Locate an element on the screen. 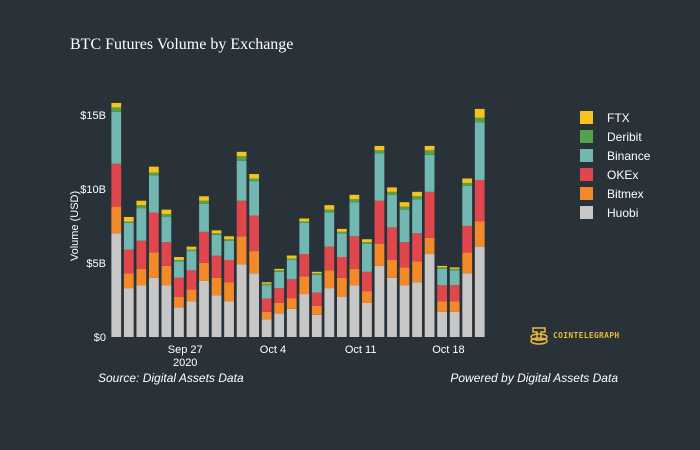 Image resolution: width=700 pixels, height=450 pixels. legend-item-okex: OKEx is located at coordinates (615, 174).